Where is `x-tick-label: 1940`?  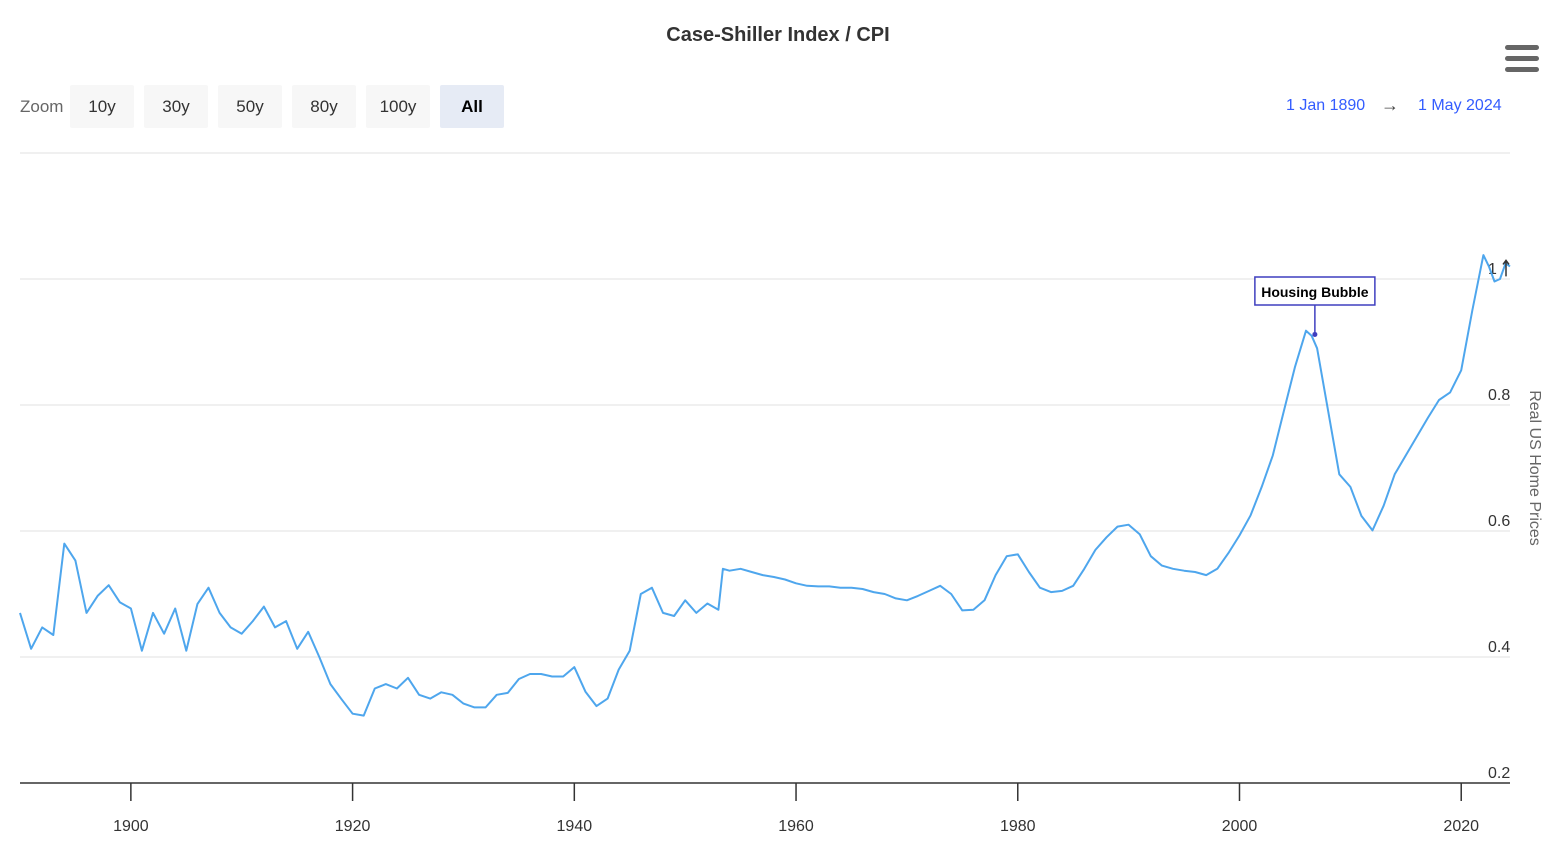 x-tick-label: 1940 is located at coordinates (575, 826).